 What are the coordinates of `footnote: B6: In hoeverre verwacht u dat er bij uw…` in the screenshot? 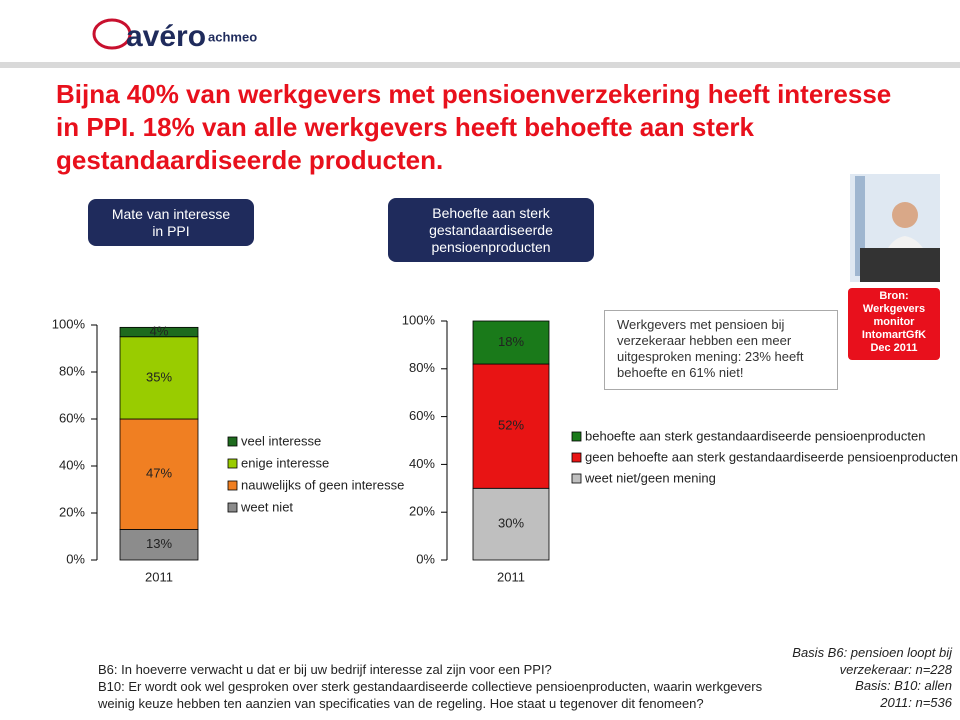 It's located at (325, 669).